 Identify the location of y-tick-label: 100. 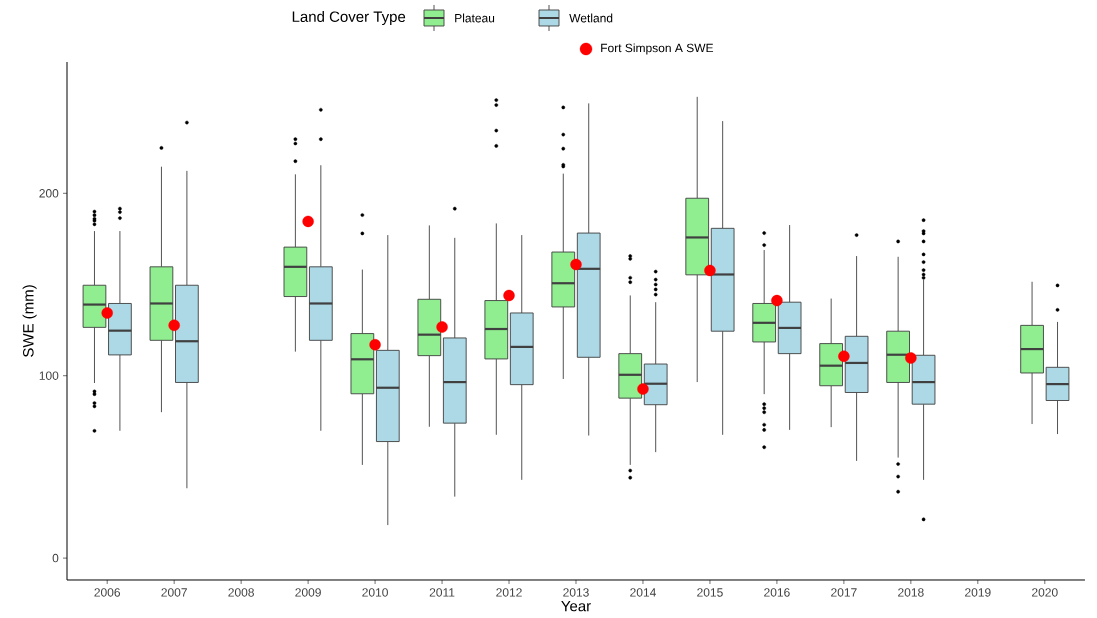
(49, 375).